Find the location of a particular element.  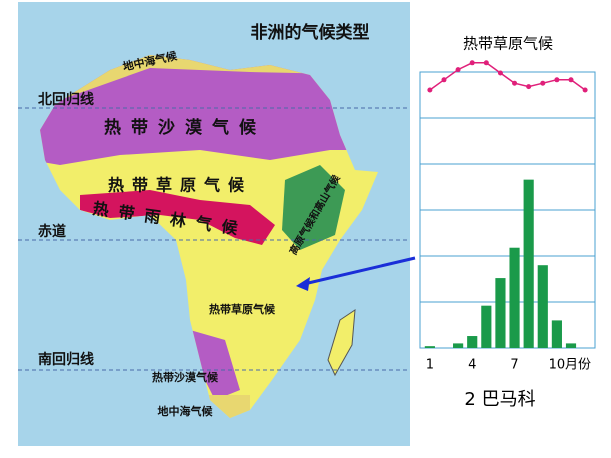

map-label: 地中海气候 is located at coordinates (186, 411).